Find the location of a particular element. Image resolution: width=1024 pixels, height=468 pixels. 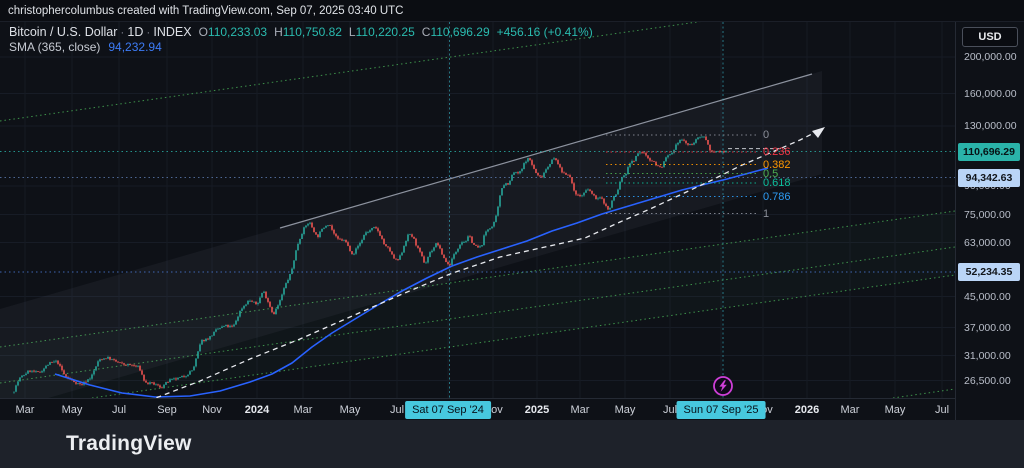

time-axis-year-label: 2025 is located at coordinates (537, 410).